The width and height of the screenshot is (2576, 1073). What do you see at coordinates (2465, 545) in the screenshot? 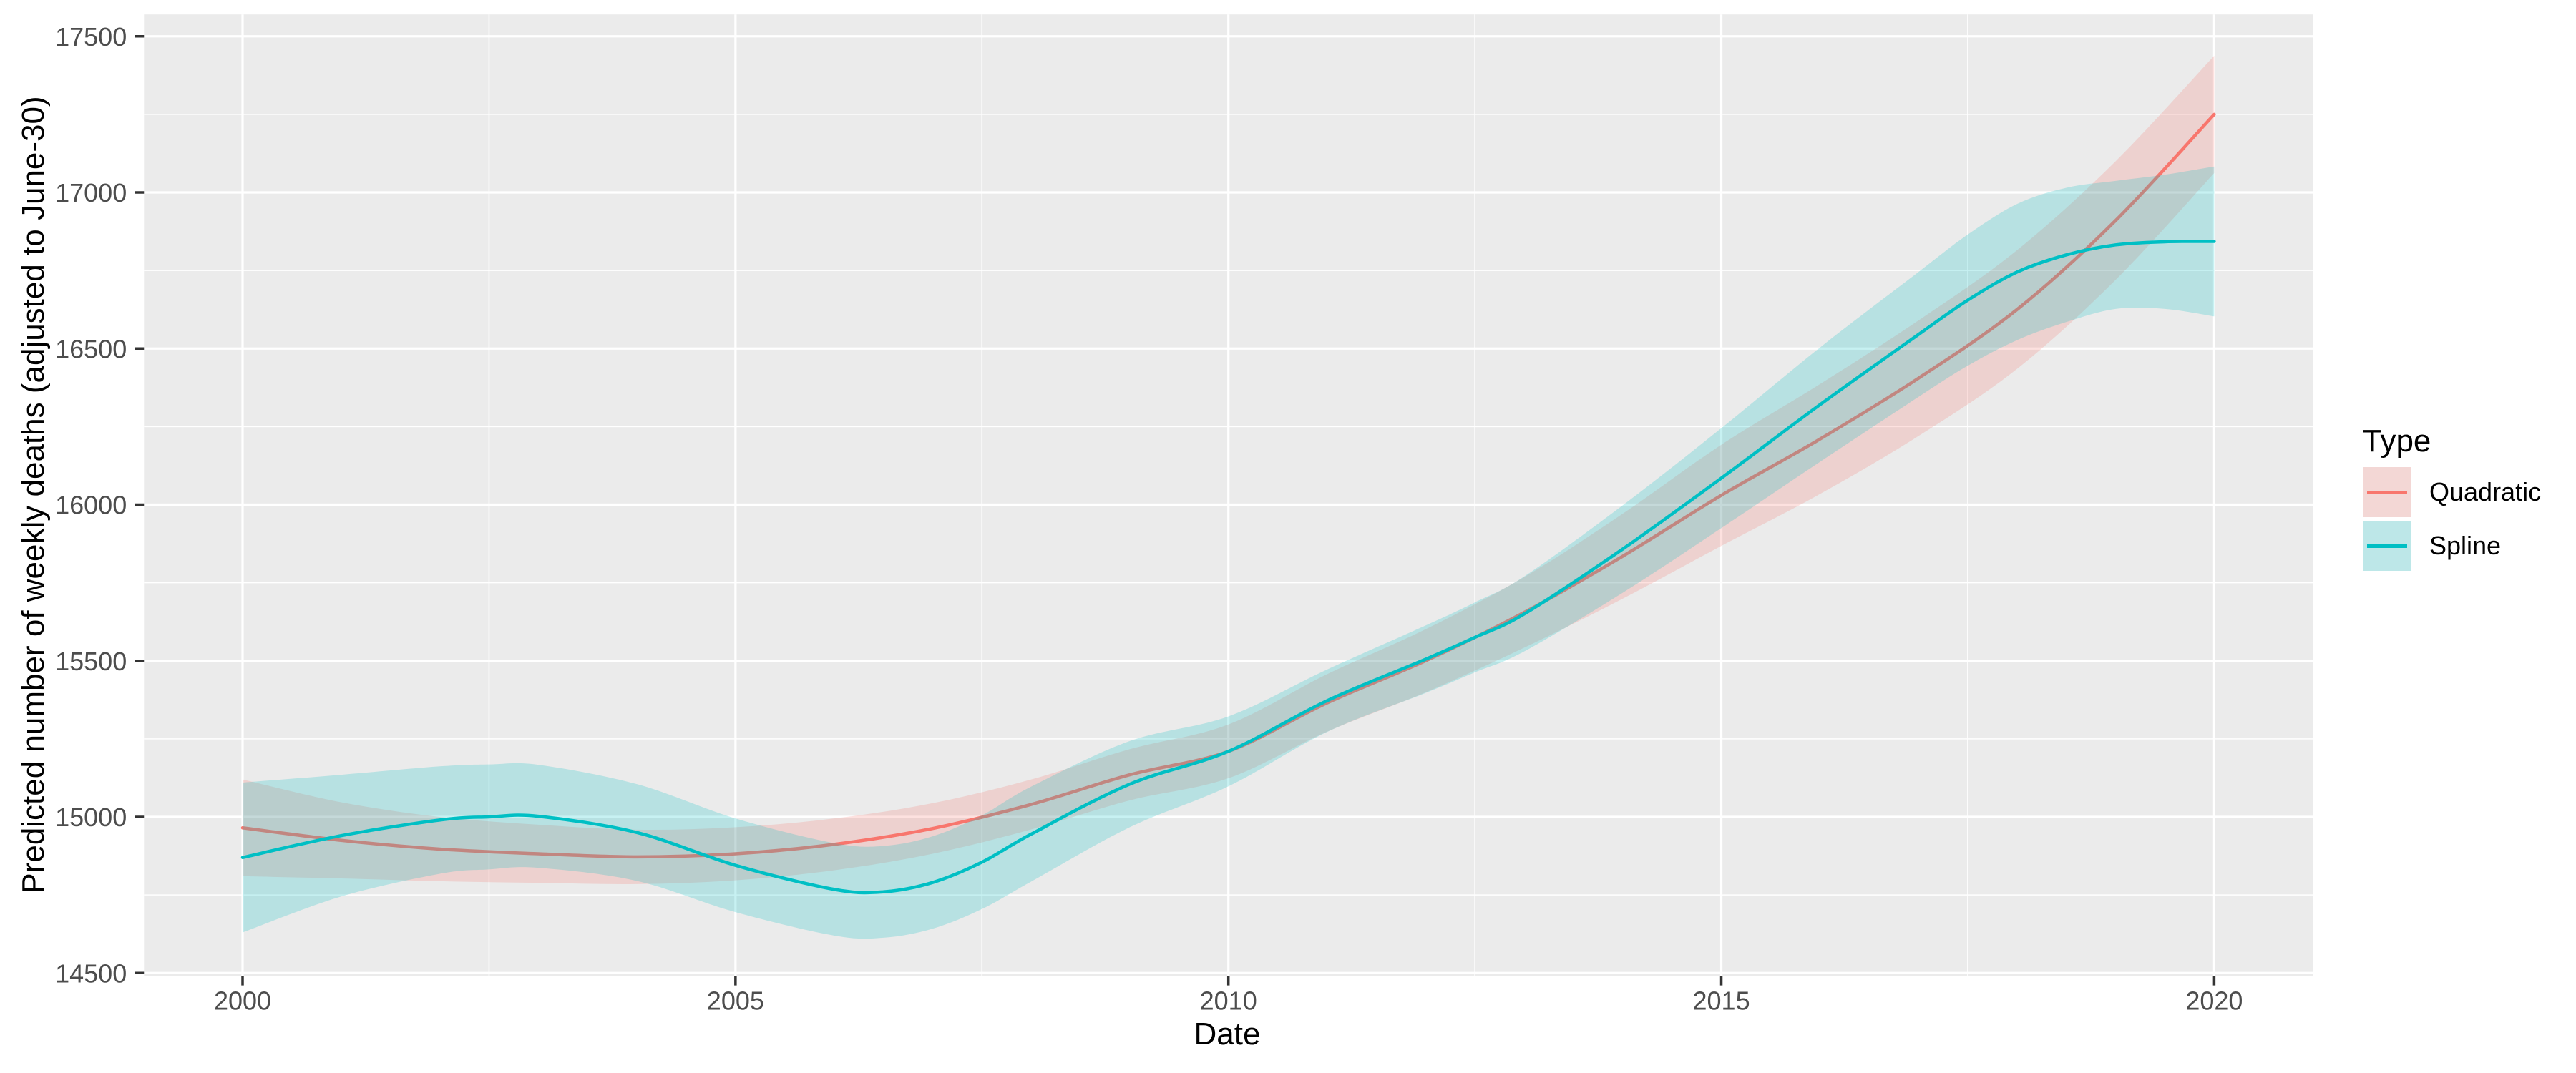
I see `legend-label-spline: Spline` at bounding box center [2465, 545].